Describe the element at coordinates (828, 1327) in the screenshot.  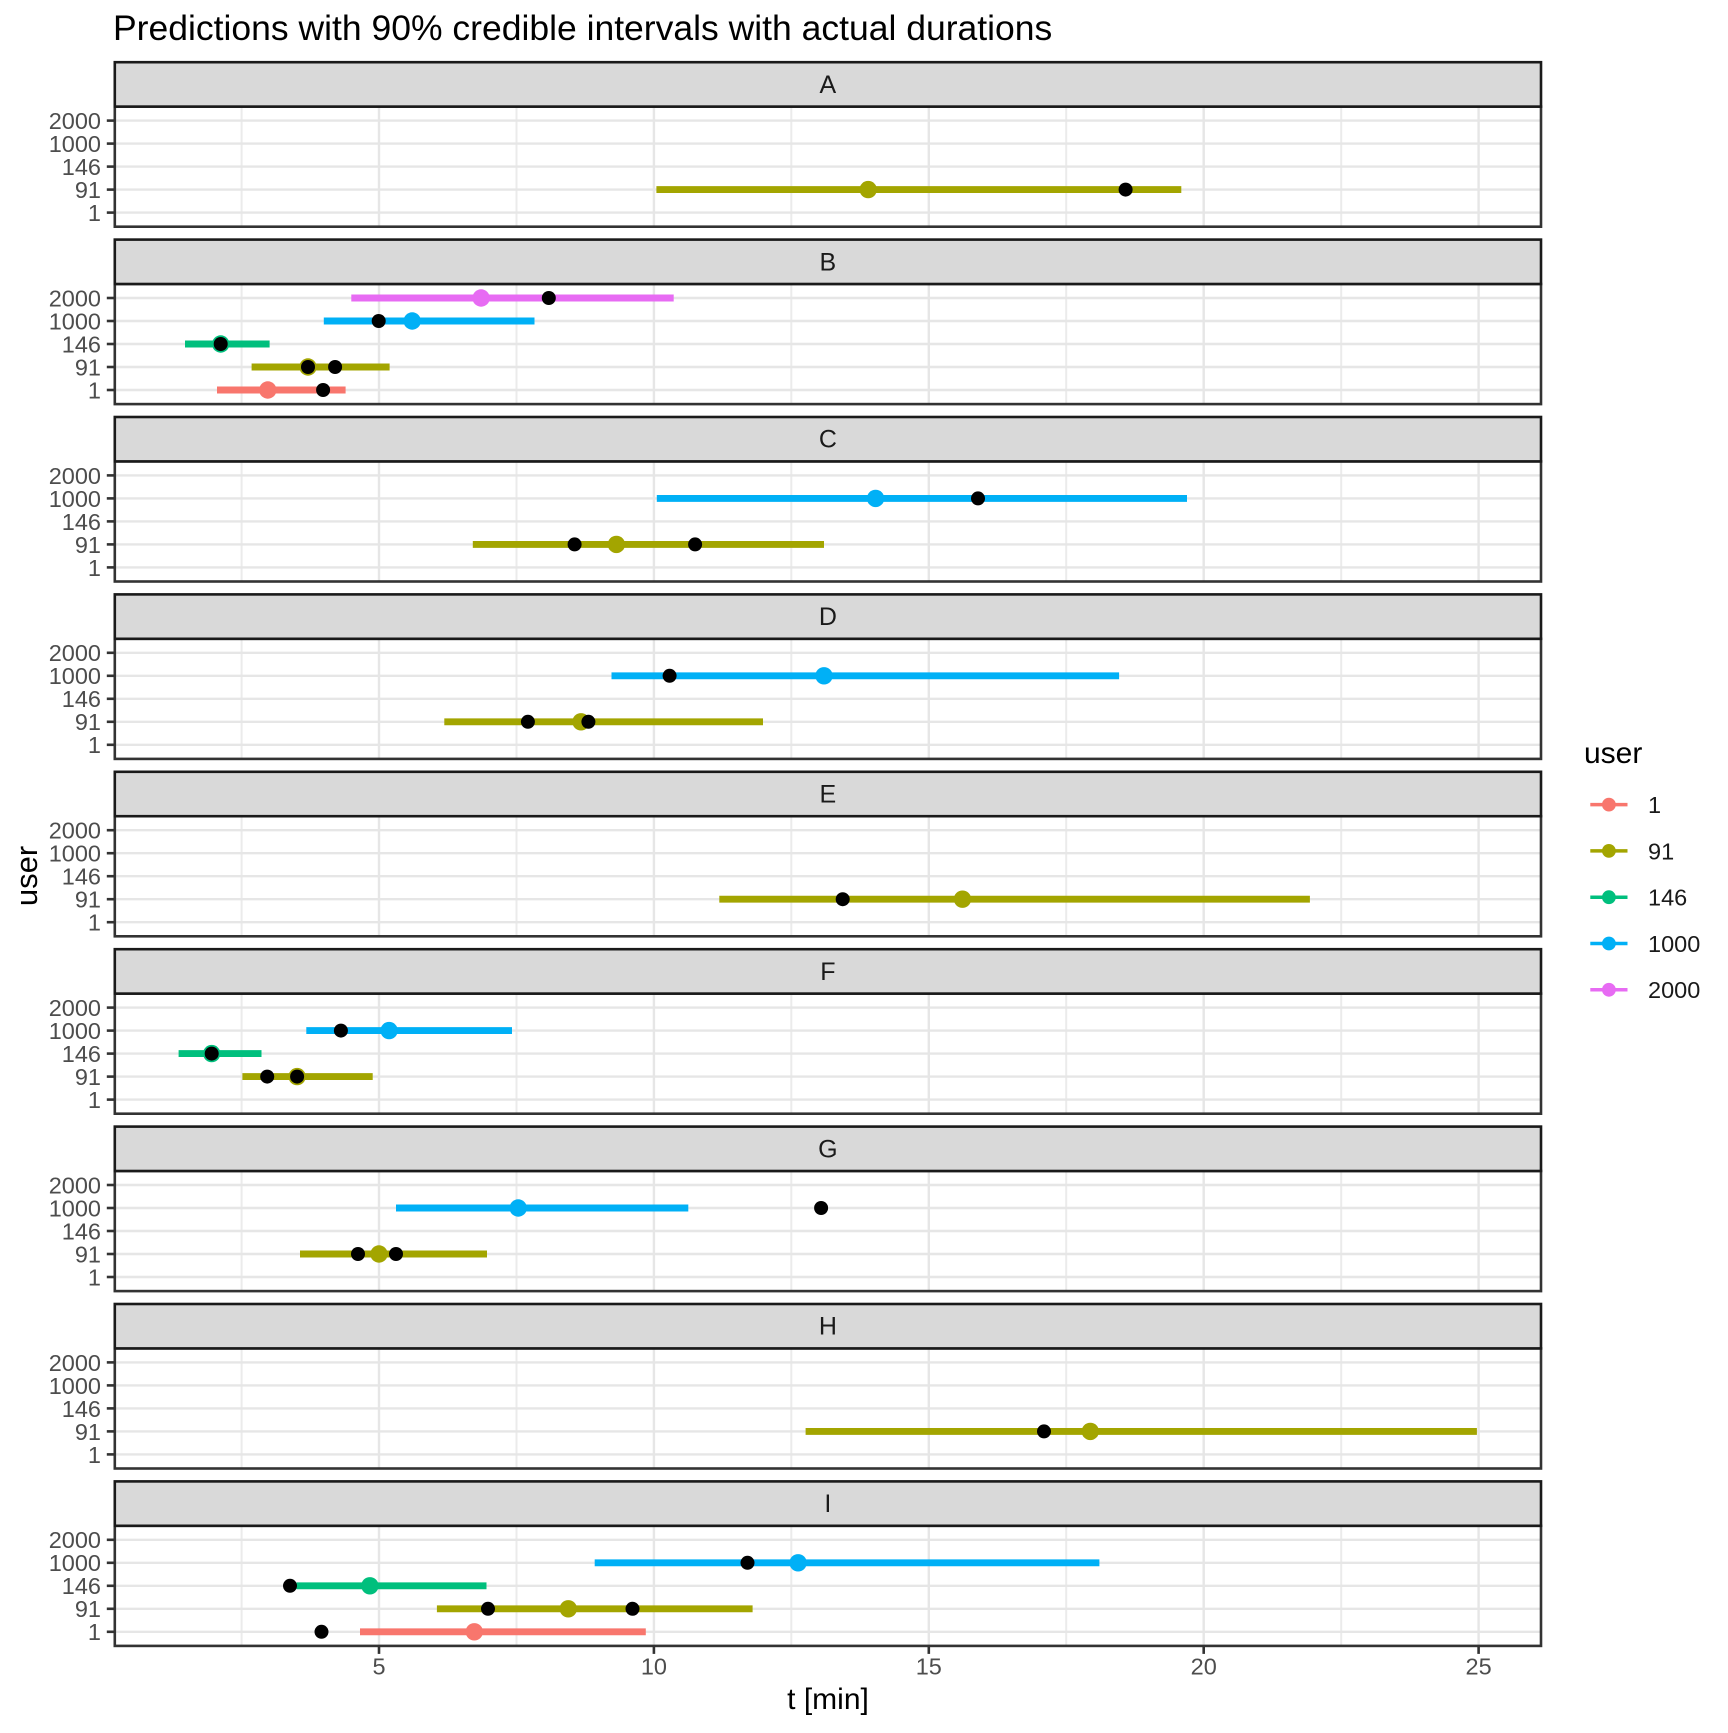
I see `svg-text: H` at that location.